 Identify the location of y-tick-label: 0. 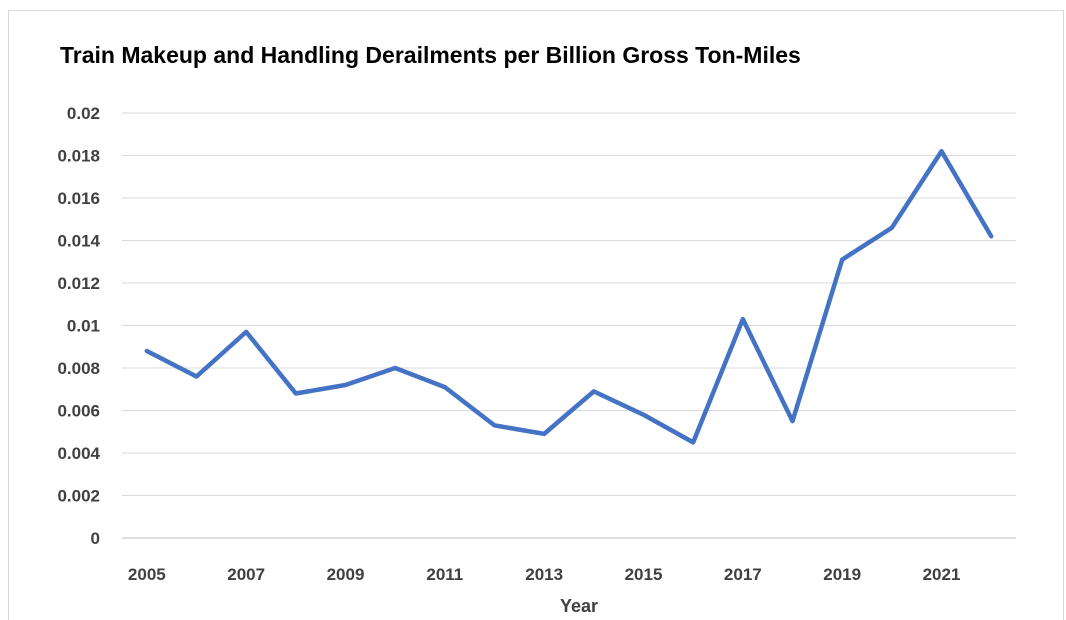
(95, 538).